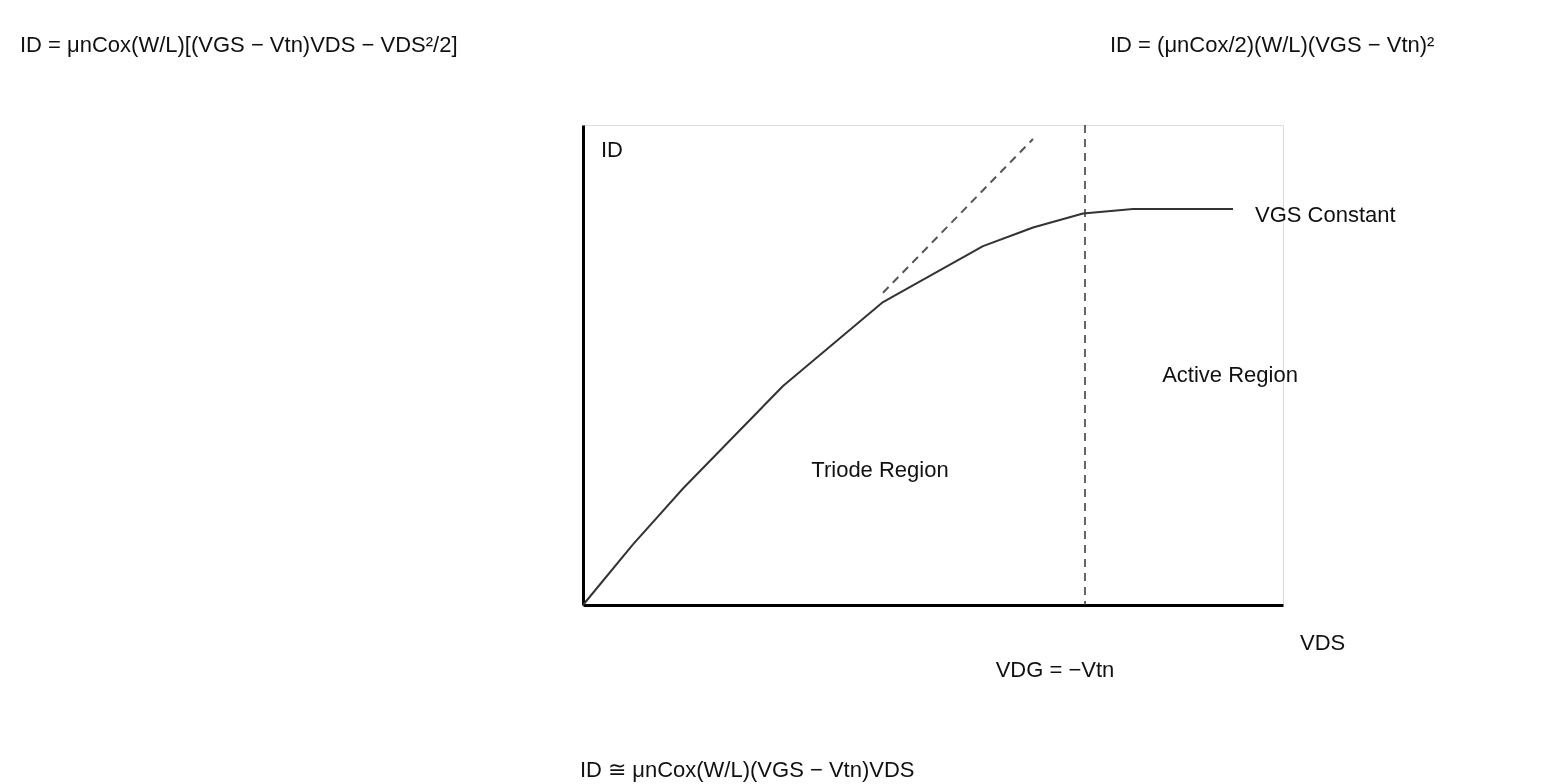 The height and width of the screenshot is (784, 1554). I want to click on annotation: Active Region, so click(1230, 374).